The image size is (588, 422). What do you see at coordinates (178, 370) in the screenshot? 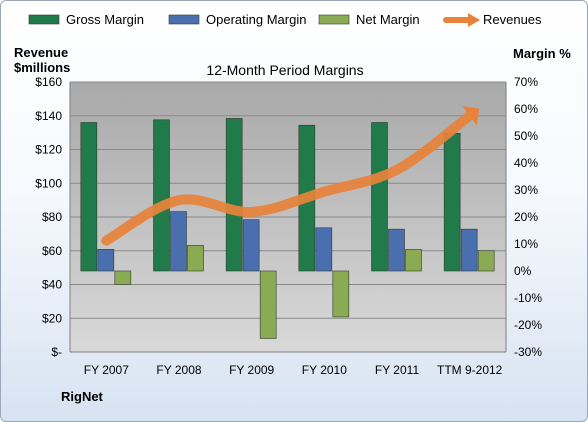
I see `category-label: FY 2008` at bounding box center [178, 370].